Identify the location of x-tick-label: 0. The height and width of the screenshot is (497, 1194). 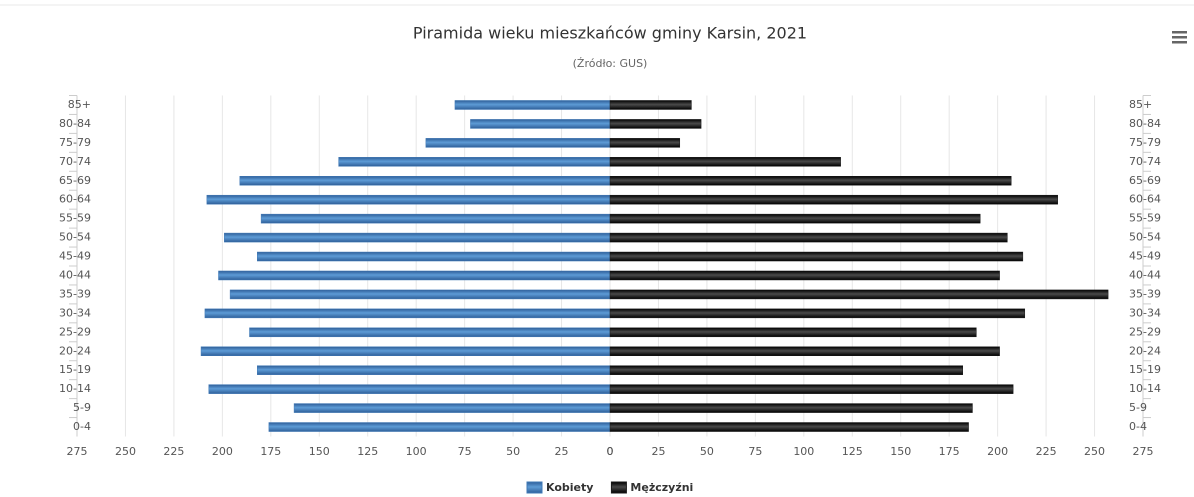
(610, 451).